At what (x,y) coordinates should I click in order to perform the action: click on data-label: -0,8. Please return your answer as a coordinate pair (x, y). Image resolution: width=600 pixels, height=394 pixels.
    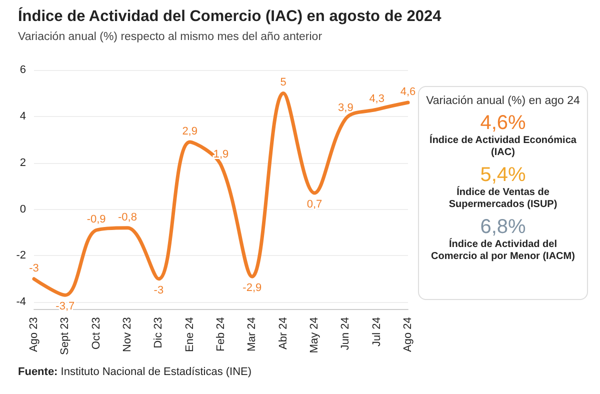
    Looking at the image, I should click on (127, 217).